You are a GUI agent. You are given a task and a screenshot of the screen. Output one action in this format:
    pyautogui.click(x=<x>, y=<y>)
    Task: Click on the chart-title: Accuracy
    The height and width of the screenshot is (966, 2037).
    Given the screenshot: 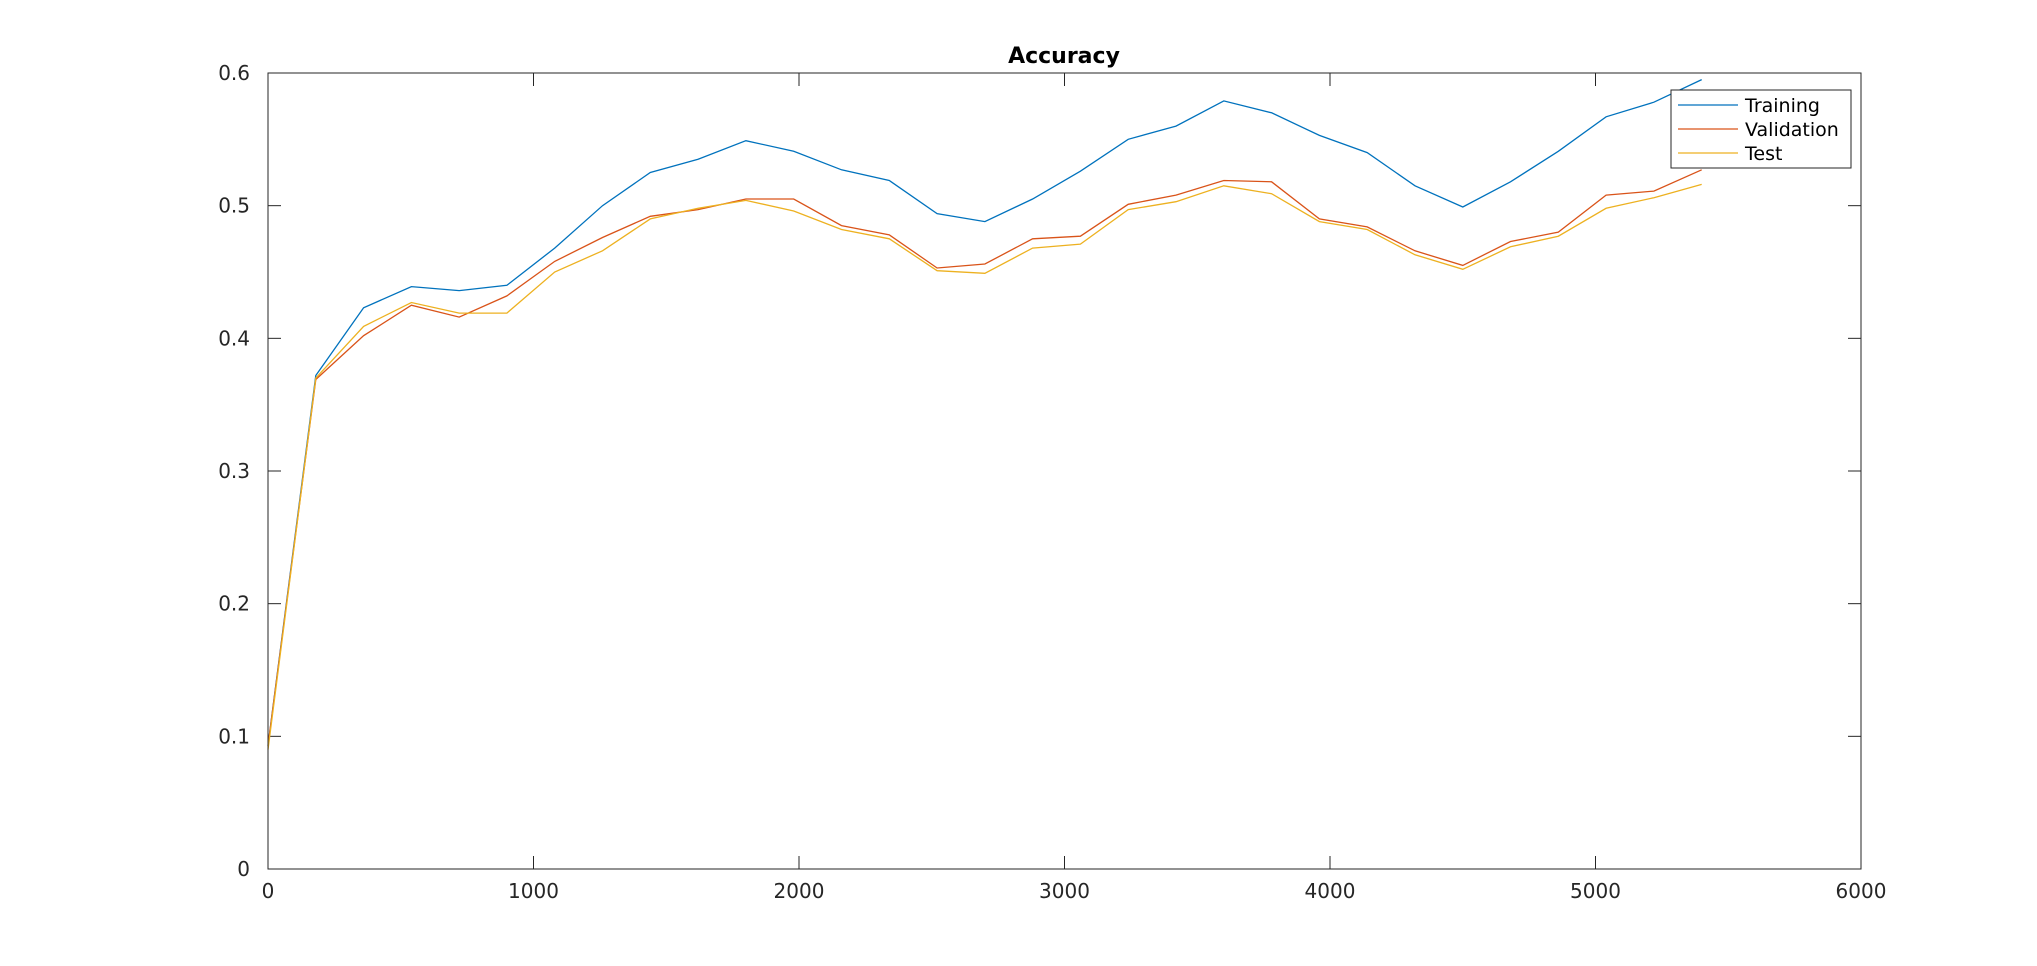 What is the action you would take?
    pyautogui.click(x=1064, y=56)
    